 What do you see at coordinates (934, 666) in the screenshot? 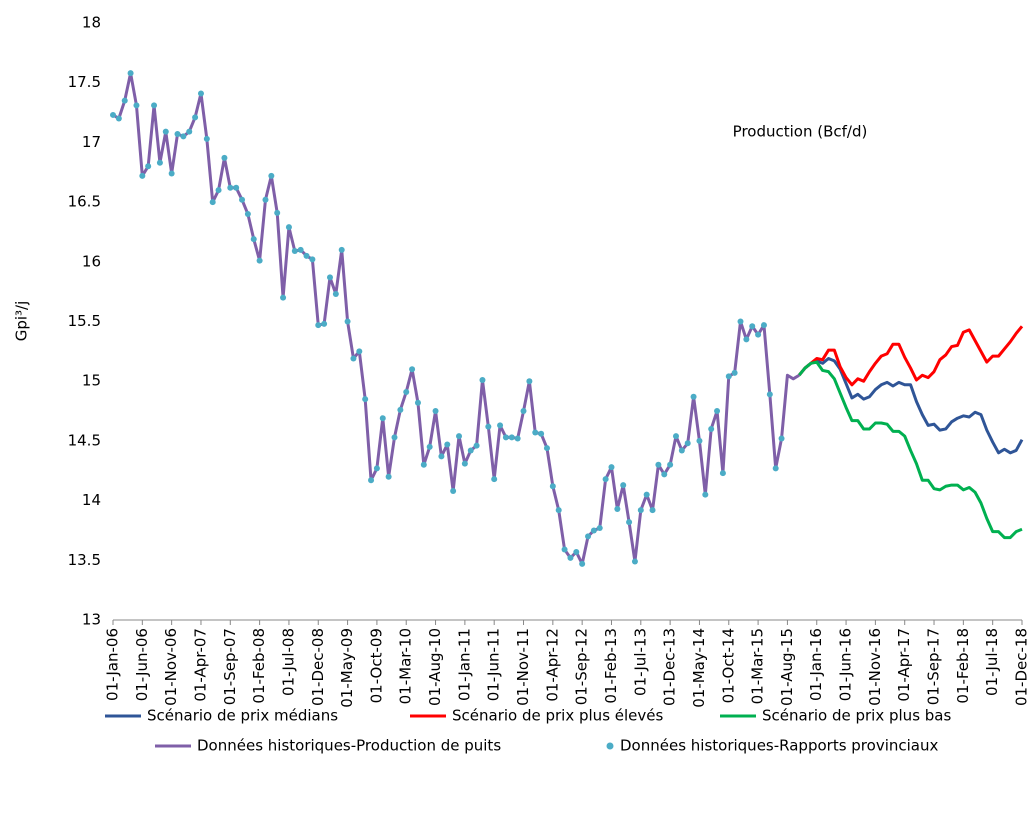
I see `x-tick-label: 01-Sep-17` at bounding box center [934, 666].